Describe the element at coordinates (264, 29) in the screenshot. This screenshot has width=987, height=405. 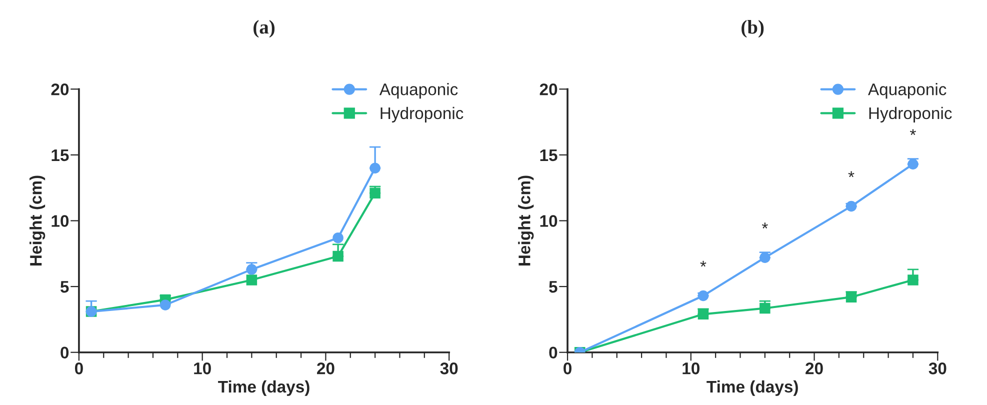
I see `chart-title: (a)` at that location.